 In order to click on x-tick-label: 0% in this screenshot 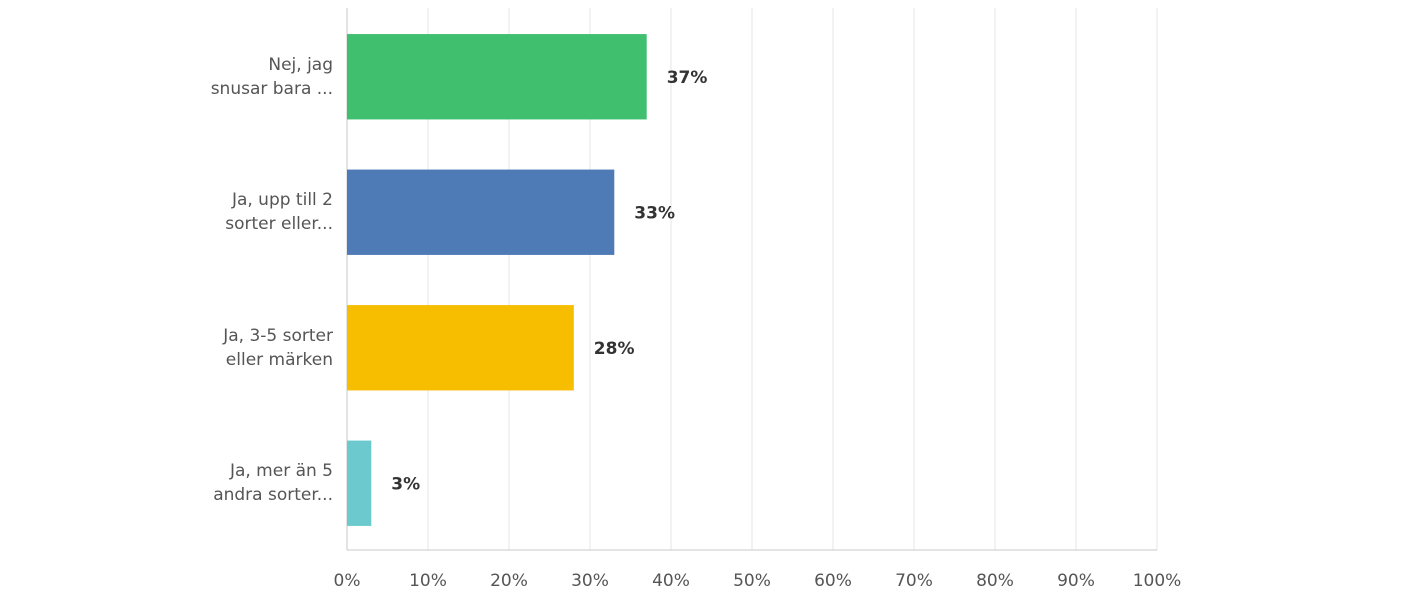, I will do `click(347, 581)`.